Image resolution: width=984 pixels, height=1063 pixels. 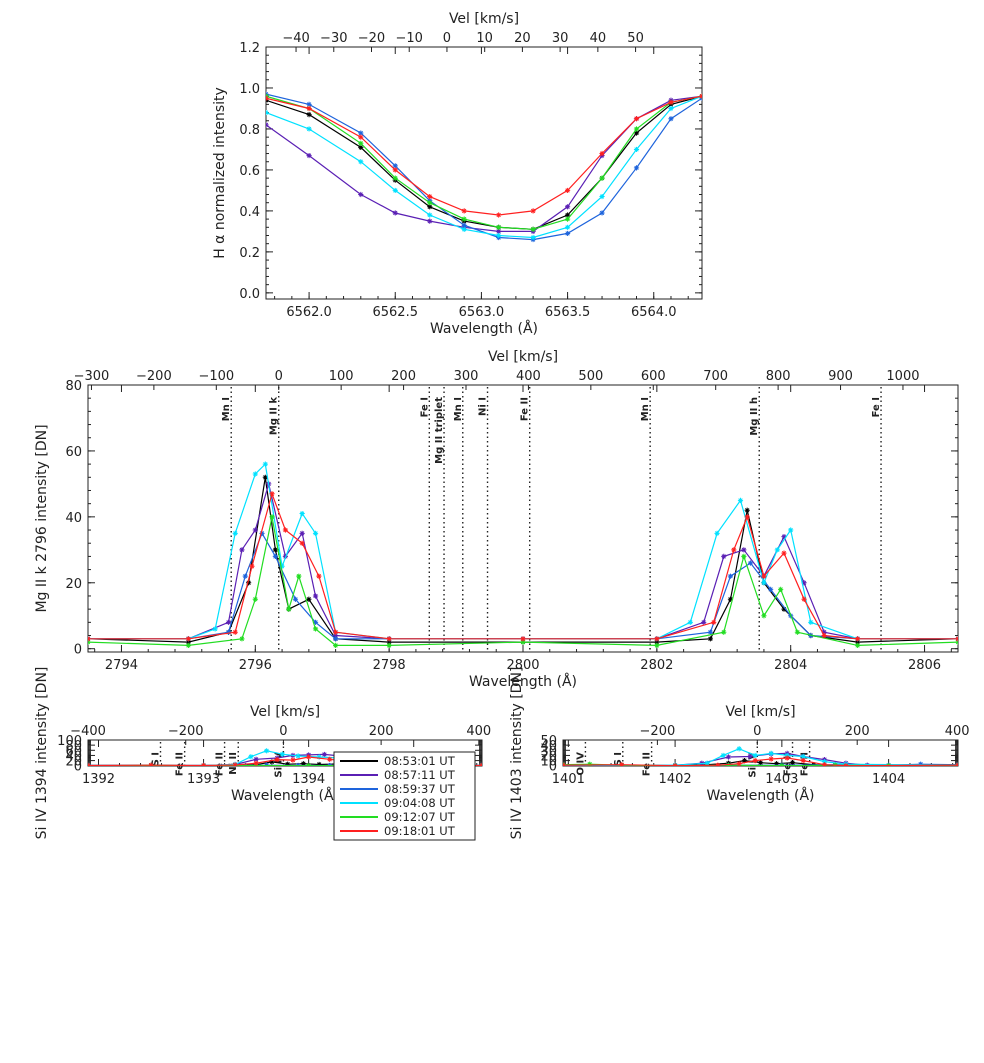 I want to click on vel-tick-label: 100, so click(x=341, y=376).